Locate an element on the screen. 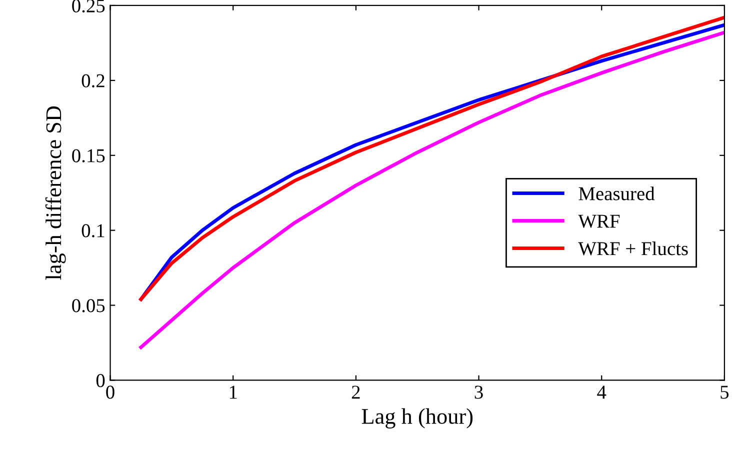 The width and height of the screenshot is (740, 457). y-tick-label: 0.2 is located at coordinates (93, 81).